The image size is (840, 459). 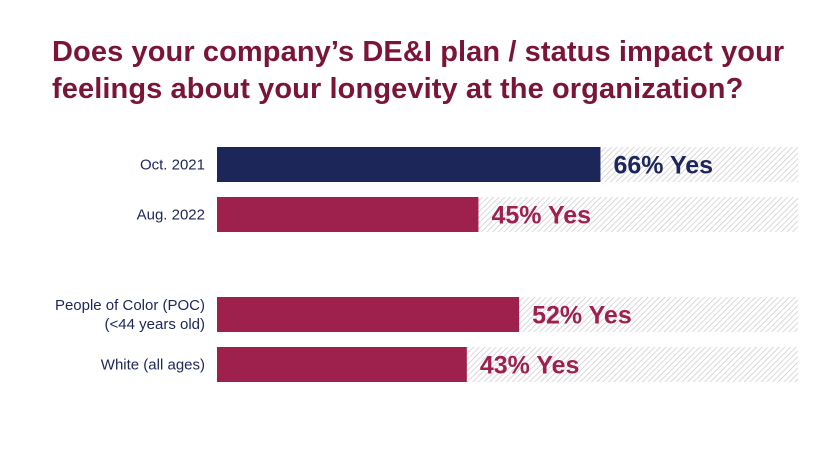 What do you see at coordinates (172, 165) in the screenshot?
I see `category-label-0-0-line-0: Oct. 2021` at bounding box center [172, 165].